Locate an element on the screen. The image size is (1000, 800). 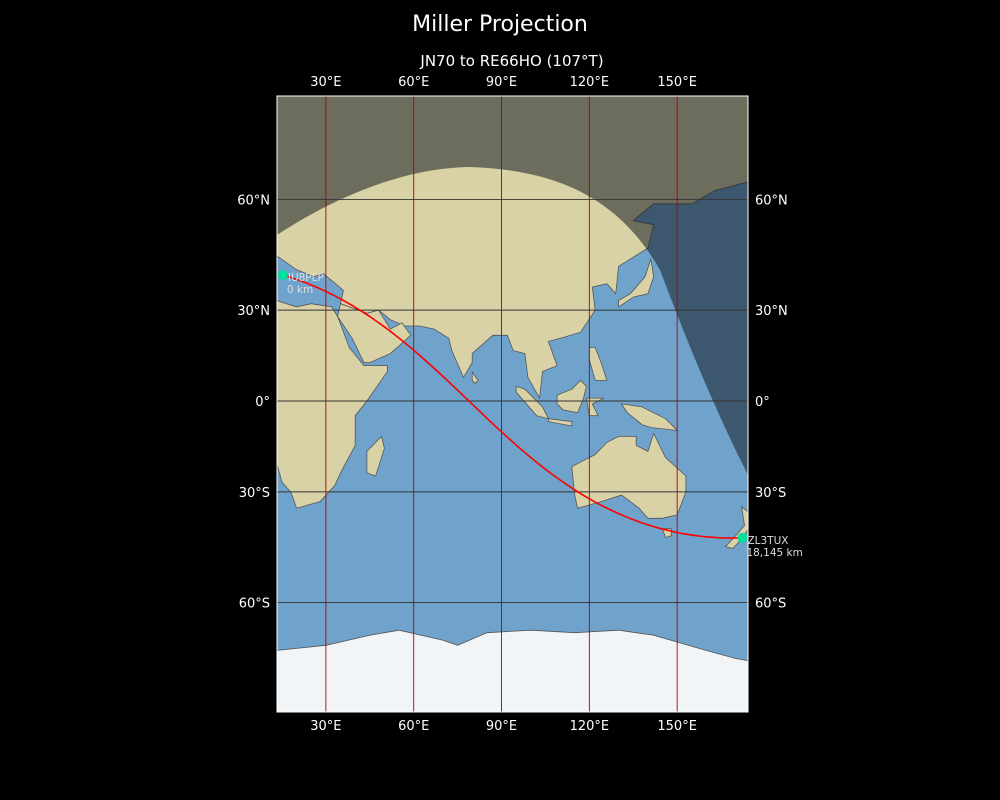
lon-tick-label-bottom: 90°E is located at coordinates (501, 726).